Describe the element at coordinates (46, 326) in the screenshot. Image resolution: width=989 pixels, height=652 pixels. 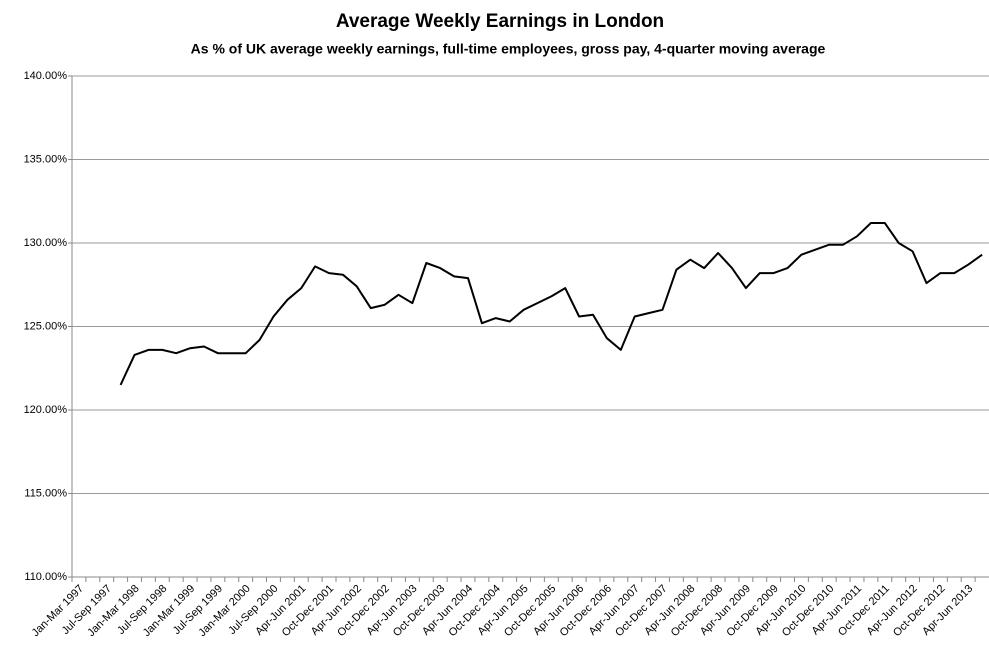
I see `y-tick-label: 125.00%` at that location.